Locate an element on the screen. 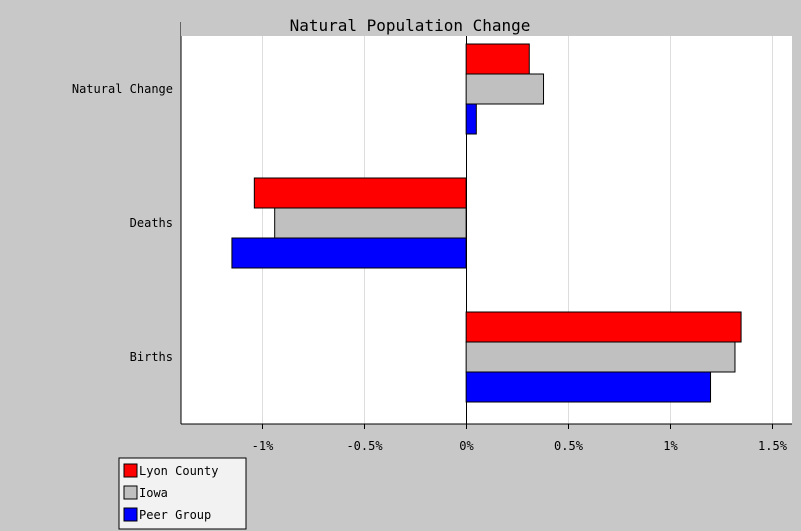 This screenshot has width=801, height=531. x-tick-label: -0.5% is located at coordinates (364, 446).